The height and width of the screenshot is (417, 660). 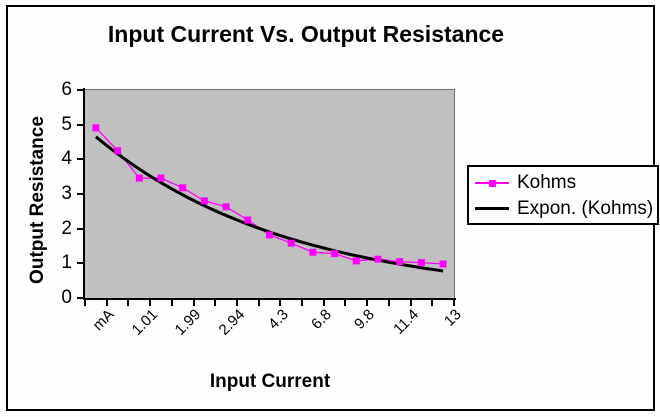 What do you see at coordinates (547, 182) in the screenshot?
I see `legend-label-kohms: Kohms` at bounding box center [547, 182].